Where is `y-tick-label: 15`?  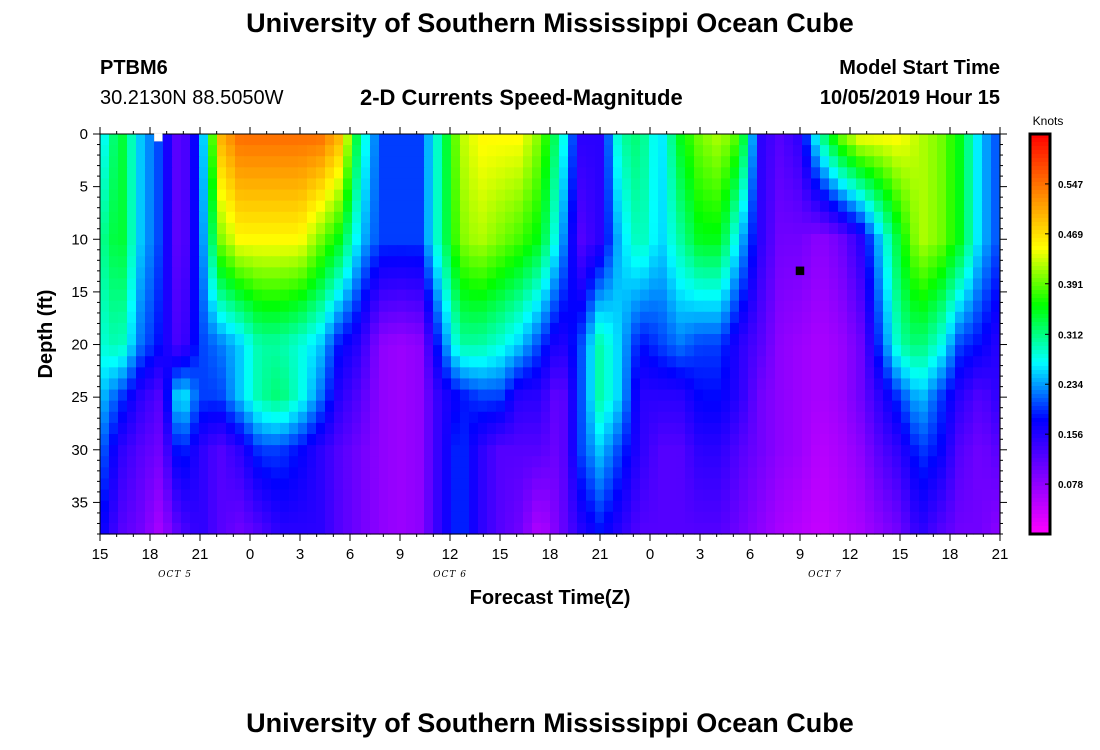 y-tick-label: 15 is located at coordinates (79, 292).